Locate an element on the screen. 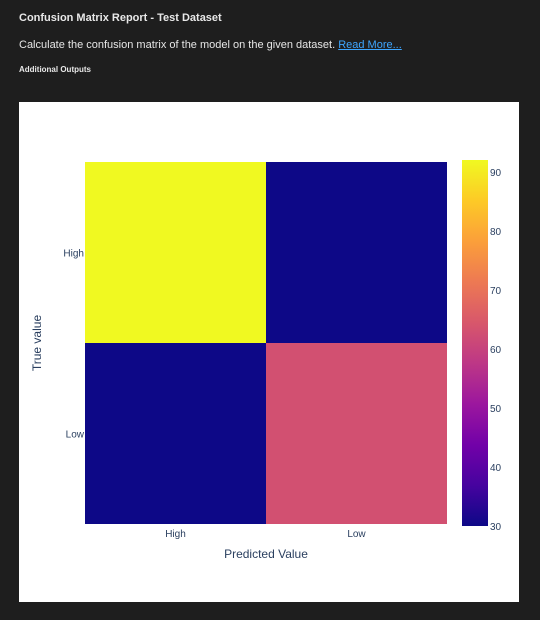  y-axis-title: True value is located at coordinates (37, 343).